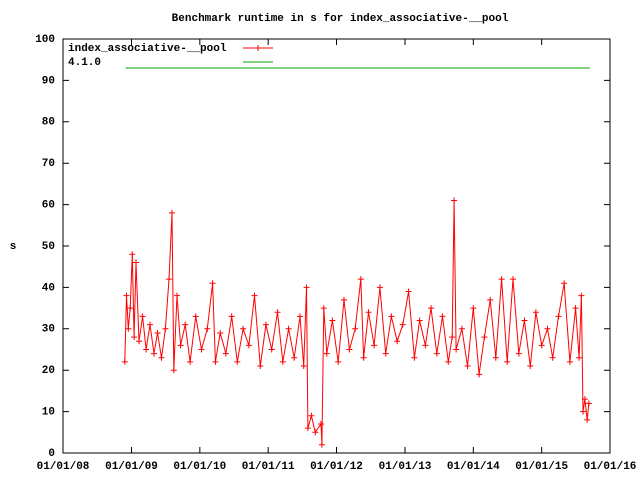 The width and height of the screenshot is (640, 480). What do you see at coordinates (48, 413) in the screenshot?
I see `y-tick-label: 10` at bounding box center [48, 413].